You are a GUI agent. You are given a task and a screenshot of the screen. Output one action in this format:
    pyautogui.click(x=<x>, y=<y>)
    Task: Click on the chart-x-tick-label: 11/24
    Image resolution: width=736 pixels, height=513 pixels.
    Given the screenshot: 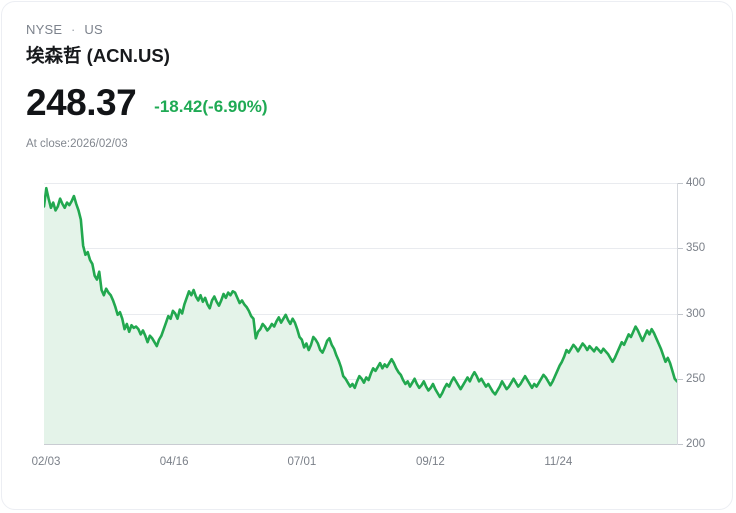 What is the action you would take?
    pyautogui.click(x=558, y=462)
    